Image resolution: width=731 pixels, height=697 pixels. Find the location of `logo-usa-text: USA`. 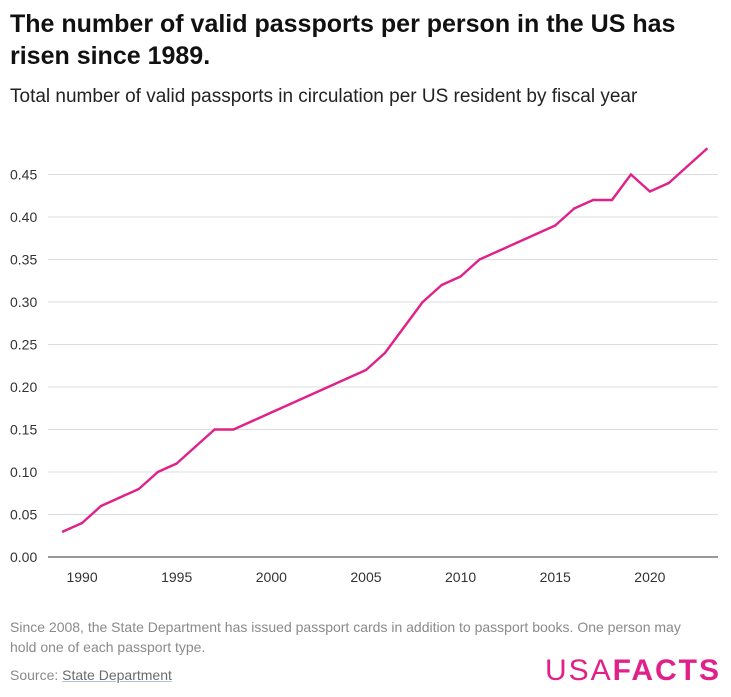

logo-usa-text: USA is located at coordinates (578, 670).